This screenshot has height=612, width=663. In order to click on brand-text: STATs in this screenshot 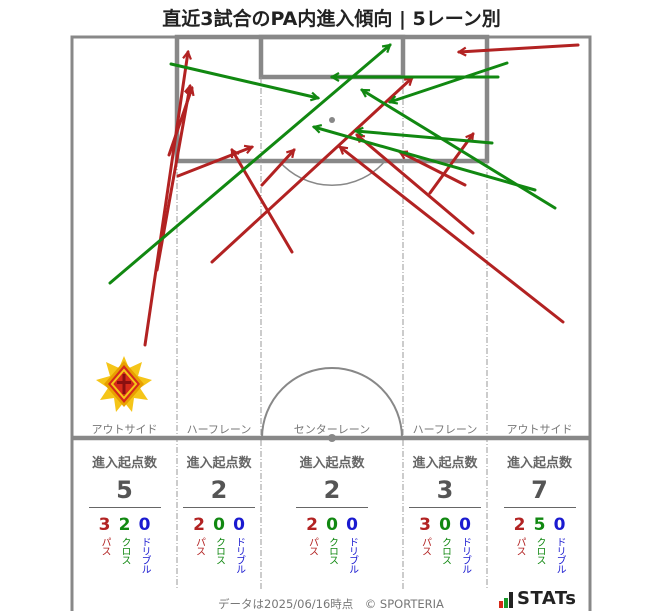, I will do `click(547, 598)`.